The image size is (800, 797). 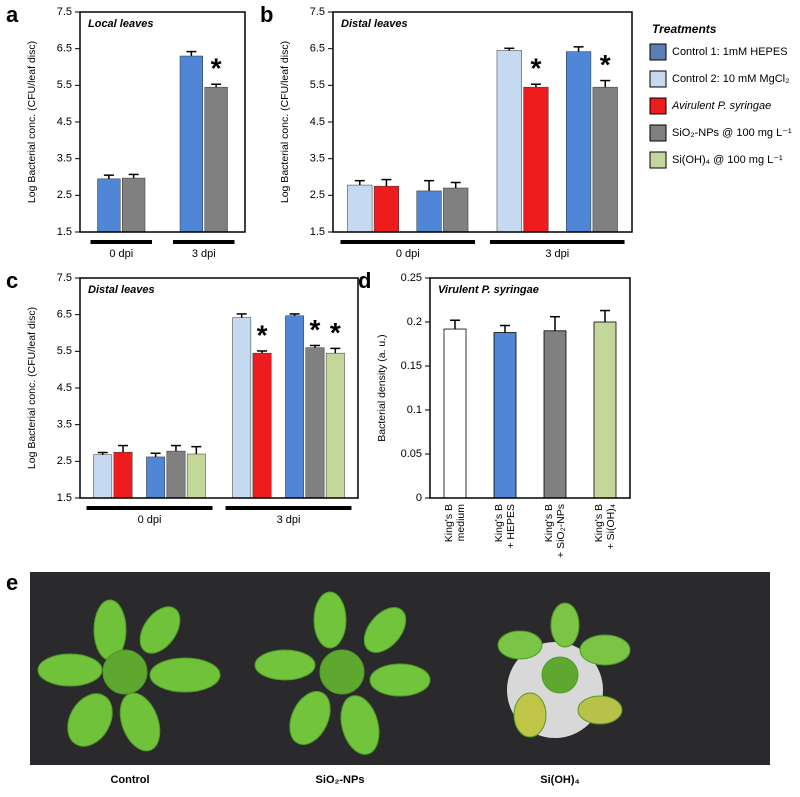 I want to click on x-tick-label: + HEPES, so click(x=511, y=526).